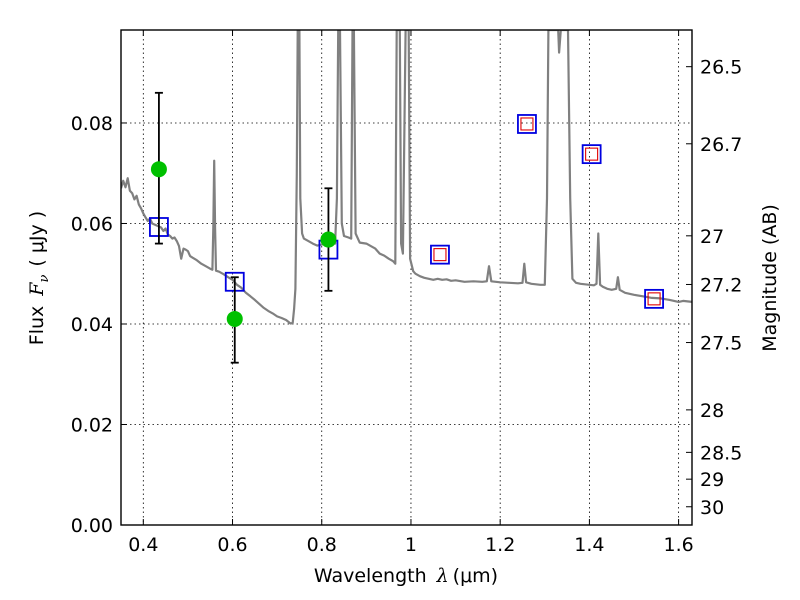 This screenshot has height=600, width=800. I want to click on error-bars, so click(243, 227).